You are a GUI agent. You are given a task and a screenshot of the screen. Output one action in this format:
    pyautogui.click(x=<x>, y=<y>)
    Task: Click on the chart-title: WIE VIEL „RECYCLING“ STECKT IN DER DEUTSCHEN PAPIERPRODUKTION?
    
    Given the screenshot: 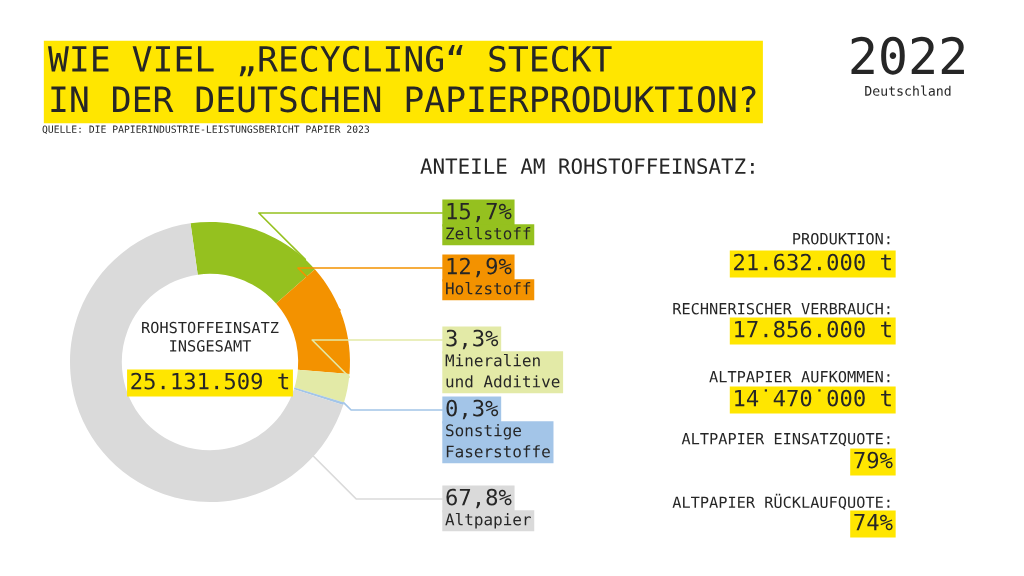 What is the action you would take?
    pyautogui.click(x=402, y=79)
    